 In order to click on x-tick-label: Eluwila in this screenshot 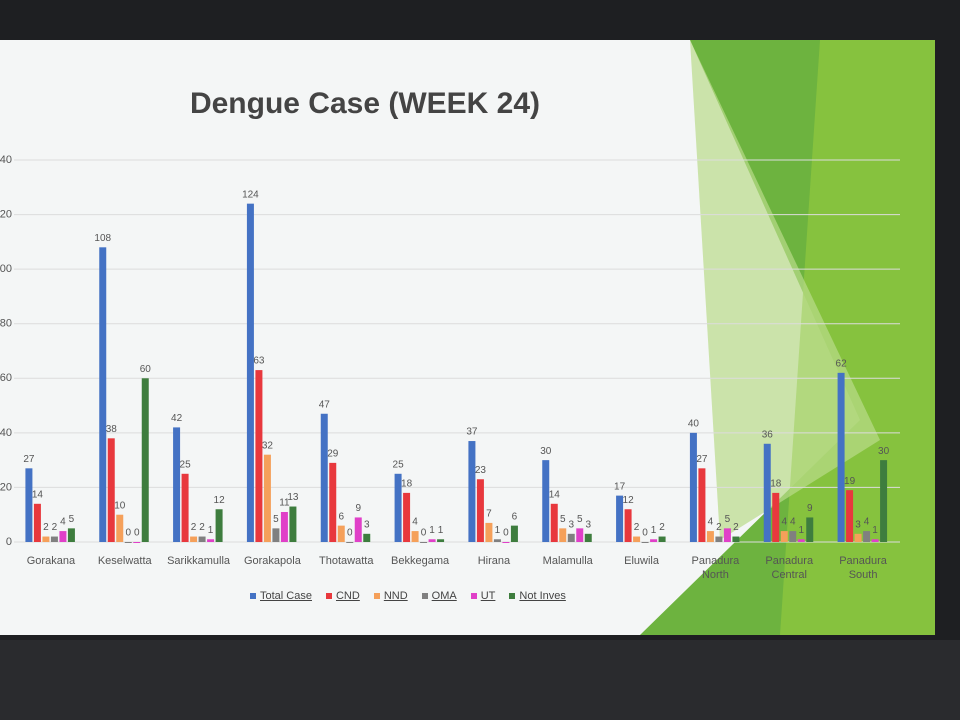, I will do `click(641, 561)`.